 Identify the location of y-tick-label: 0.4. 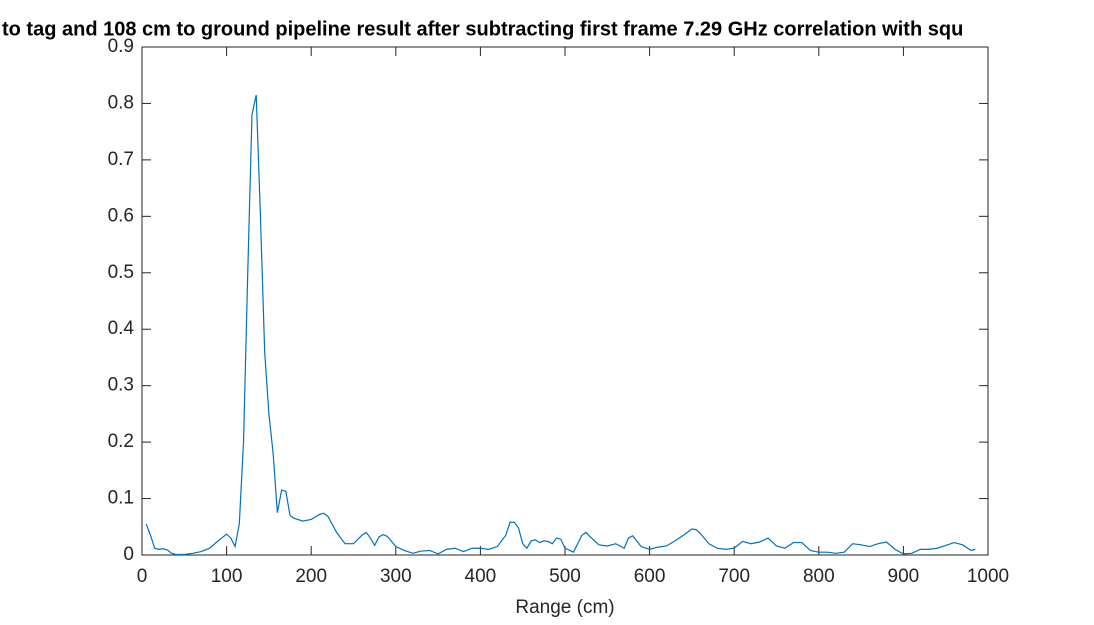
(121, 328).